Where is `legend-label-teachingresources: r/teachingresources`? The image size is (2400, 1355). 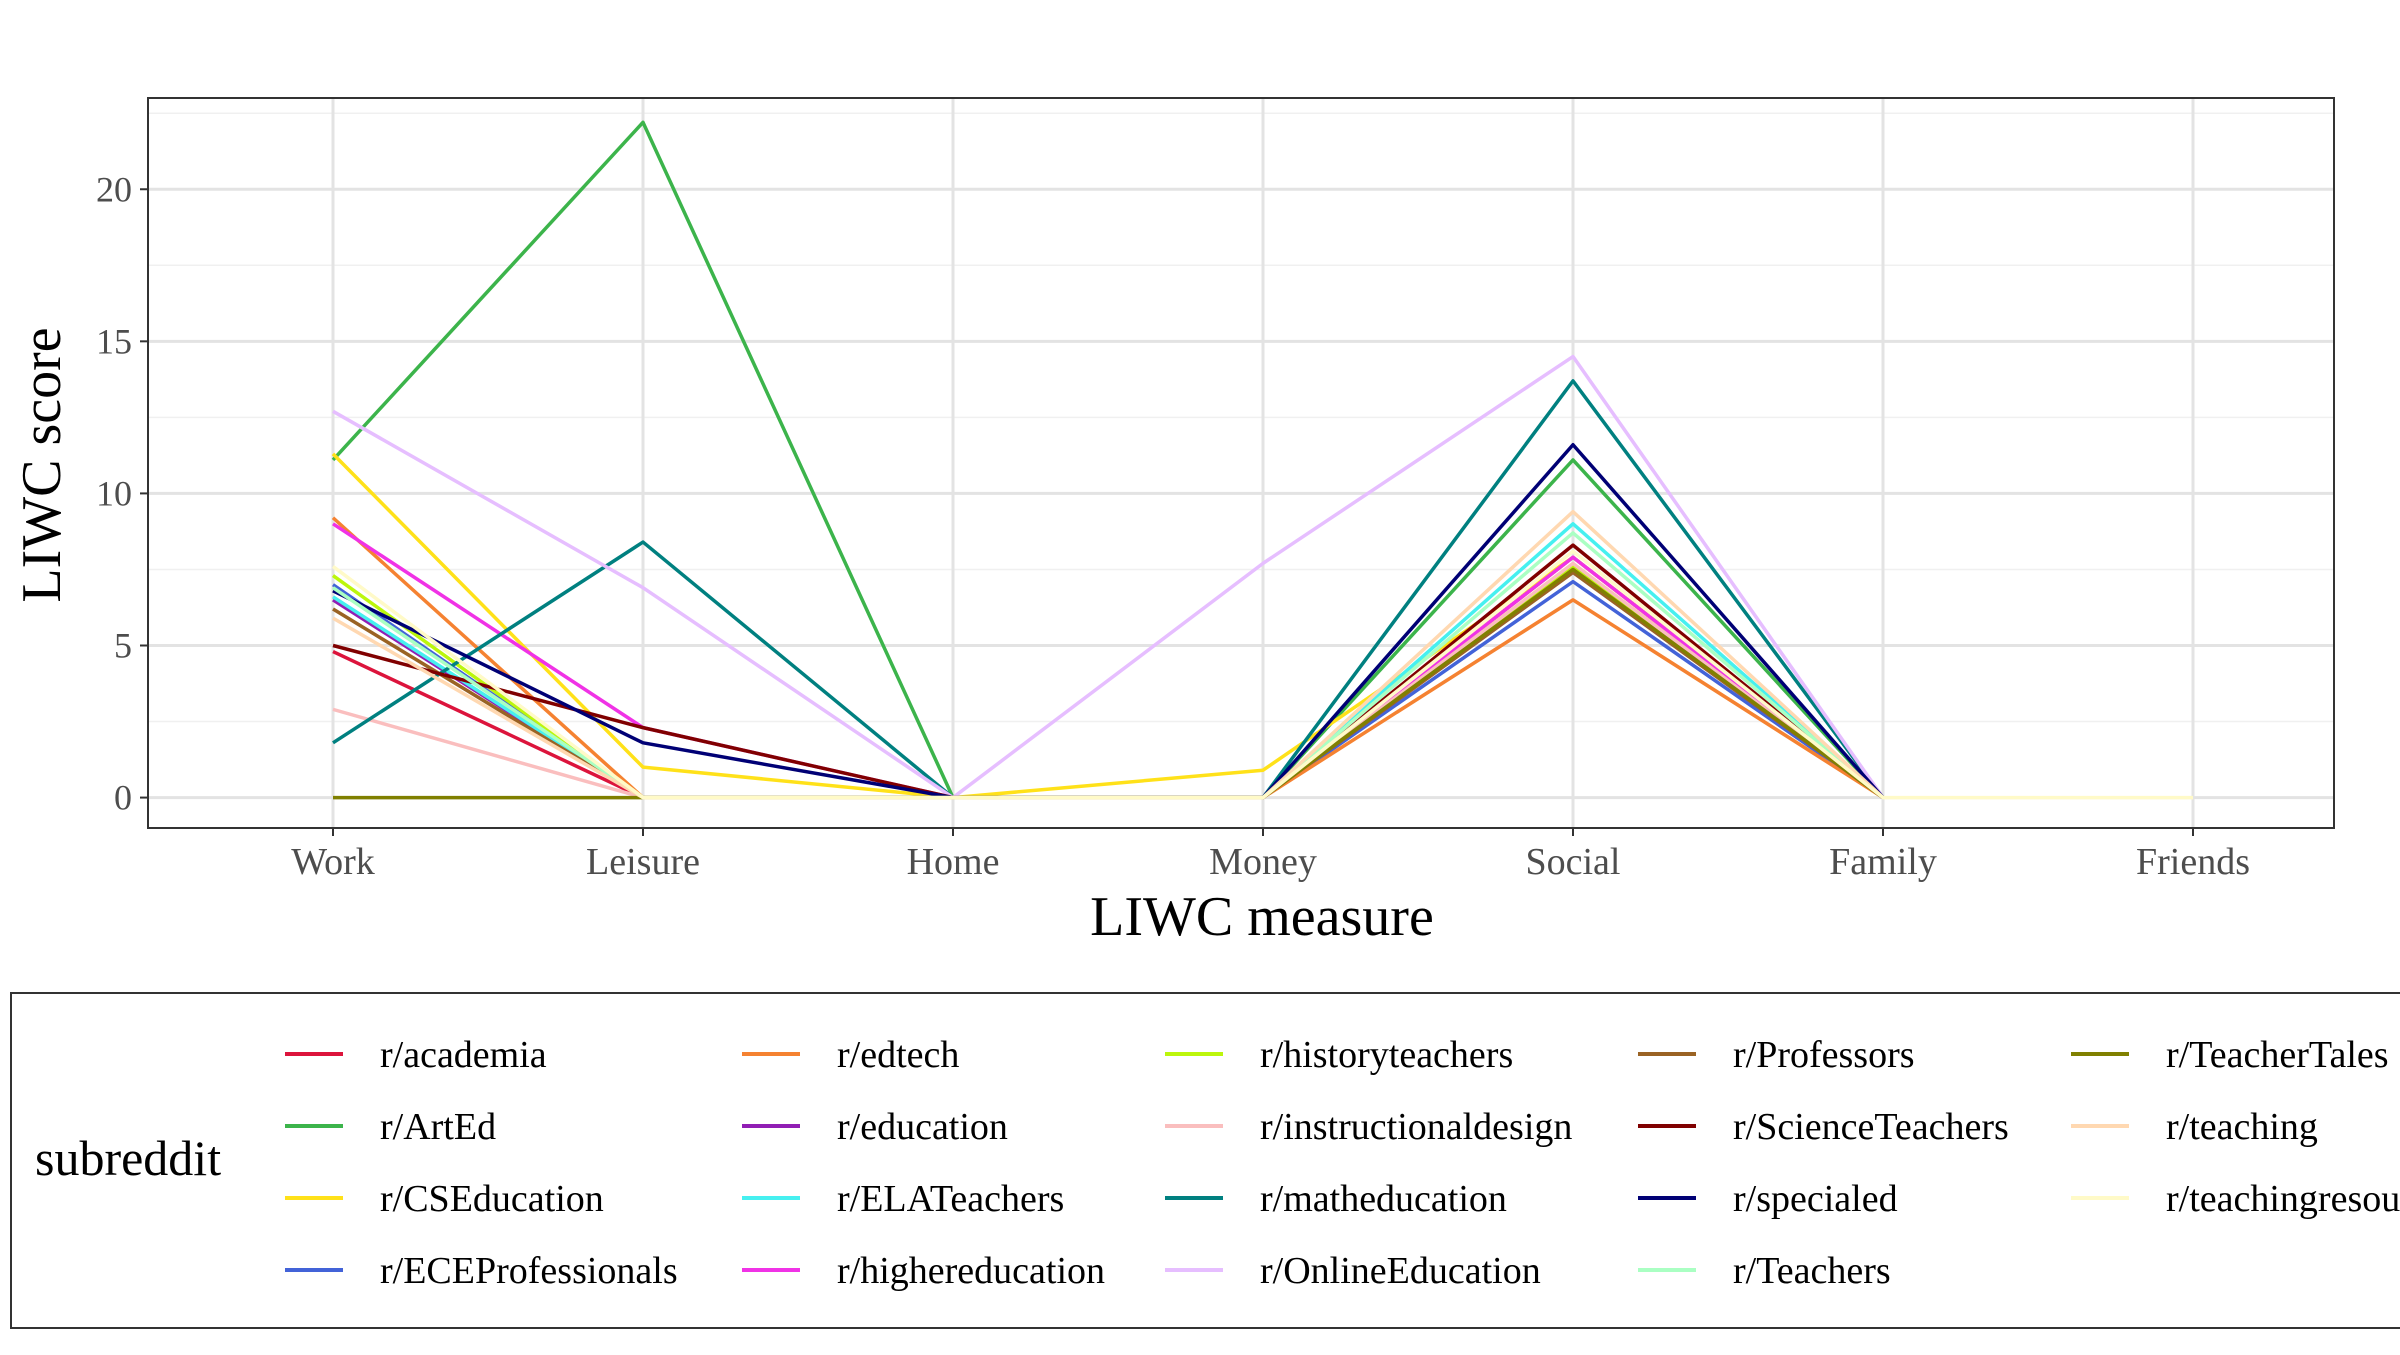
legend-label-teachingresources: r/teachingresources is located at coordinates (2283, 1199).